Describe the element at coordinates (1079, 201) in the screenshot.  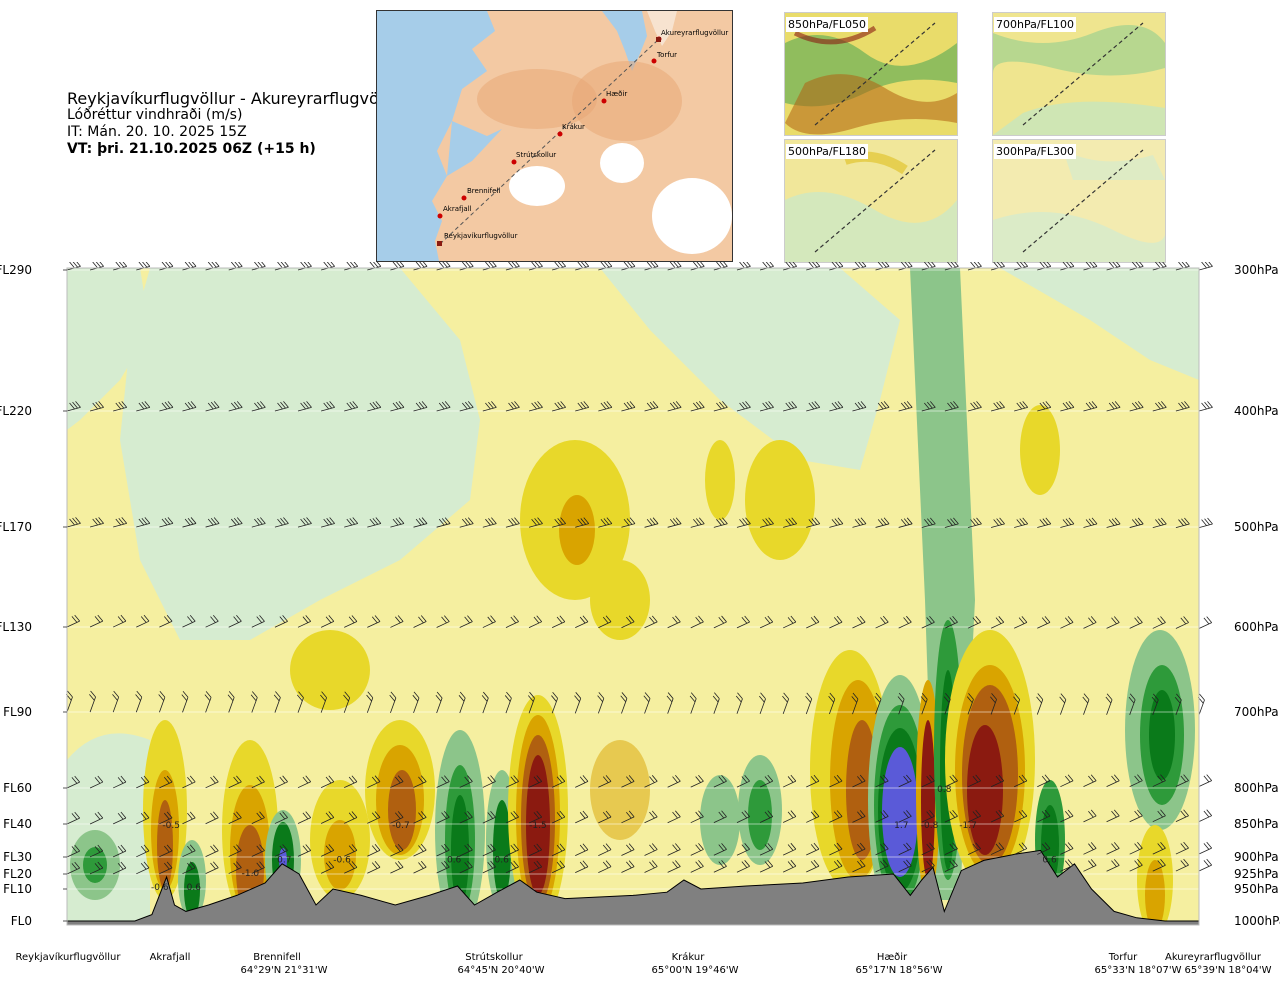
I see `thumbnail-300hpa: 300hPa/FL300` at that location.